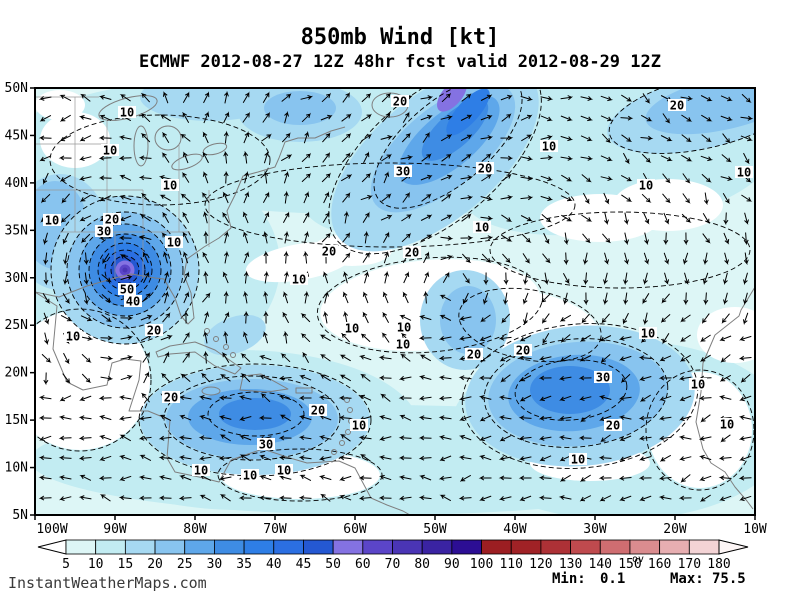 The width and height of the screenshot is (800, 600). Describe the element at coordinates (96, 564) in the screenshot. I see `colorbar-tick-label: 10` at that location.